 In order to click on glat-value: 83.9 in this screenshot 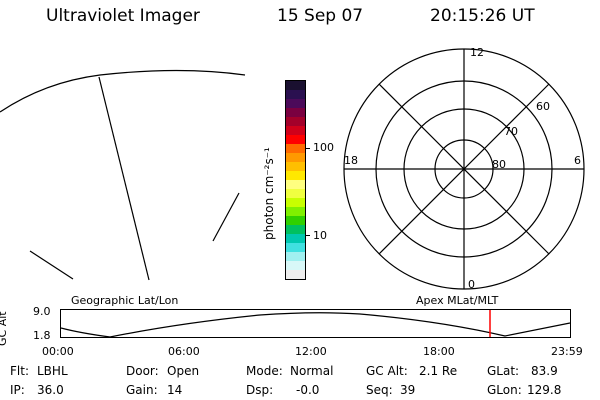, I will do `click(544, 371)`.